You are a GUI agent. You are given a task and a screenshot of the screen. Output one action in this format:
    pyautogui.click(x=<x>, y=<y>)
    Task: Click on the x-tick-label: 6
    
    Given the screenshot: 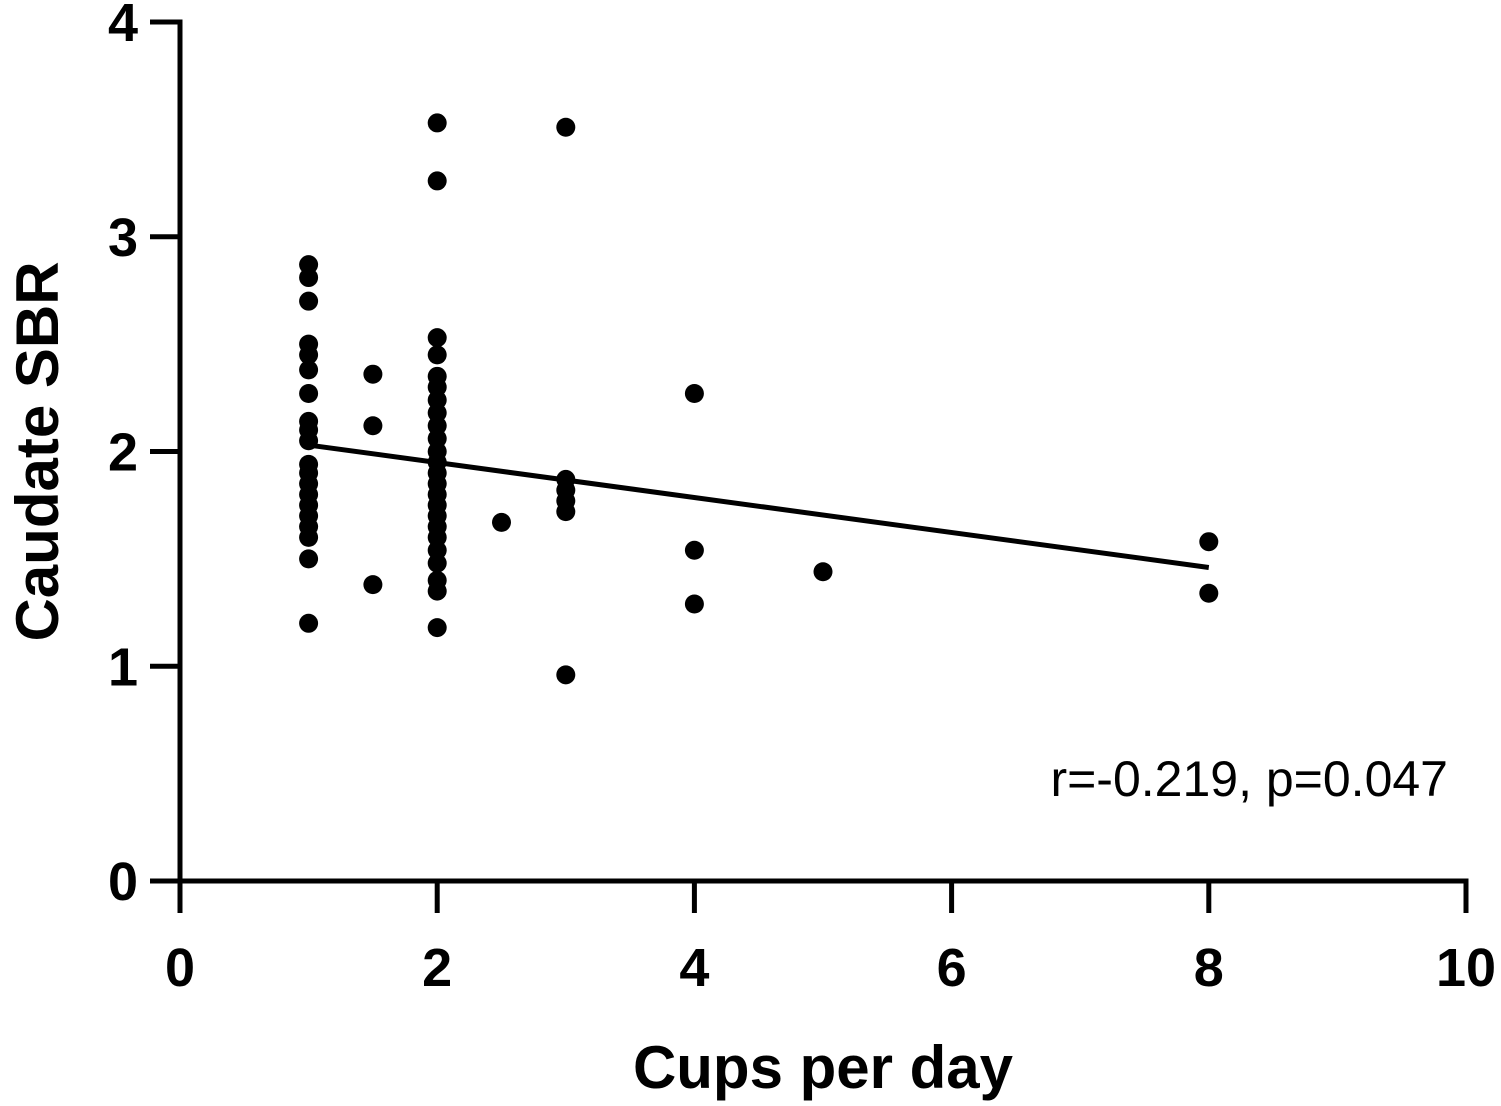 What is the action you would take?
    pyautogui.click(x=952, y=968)
    